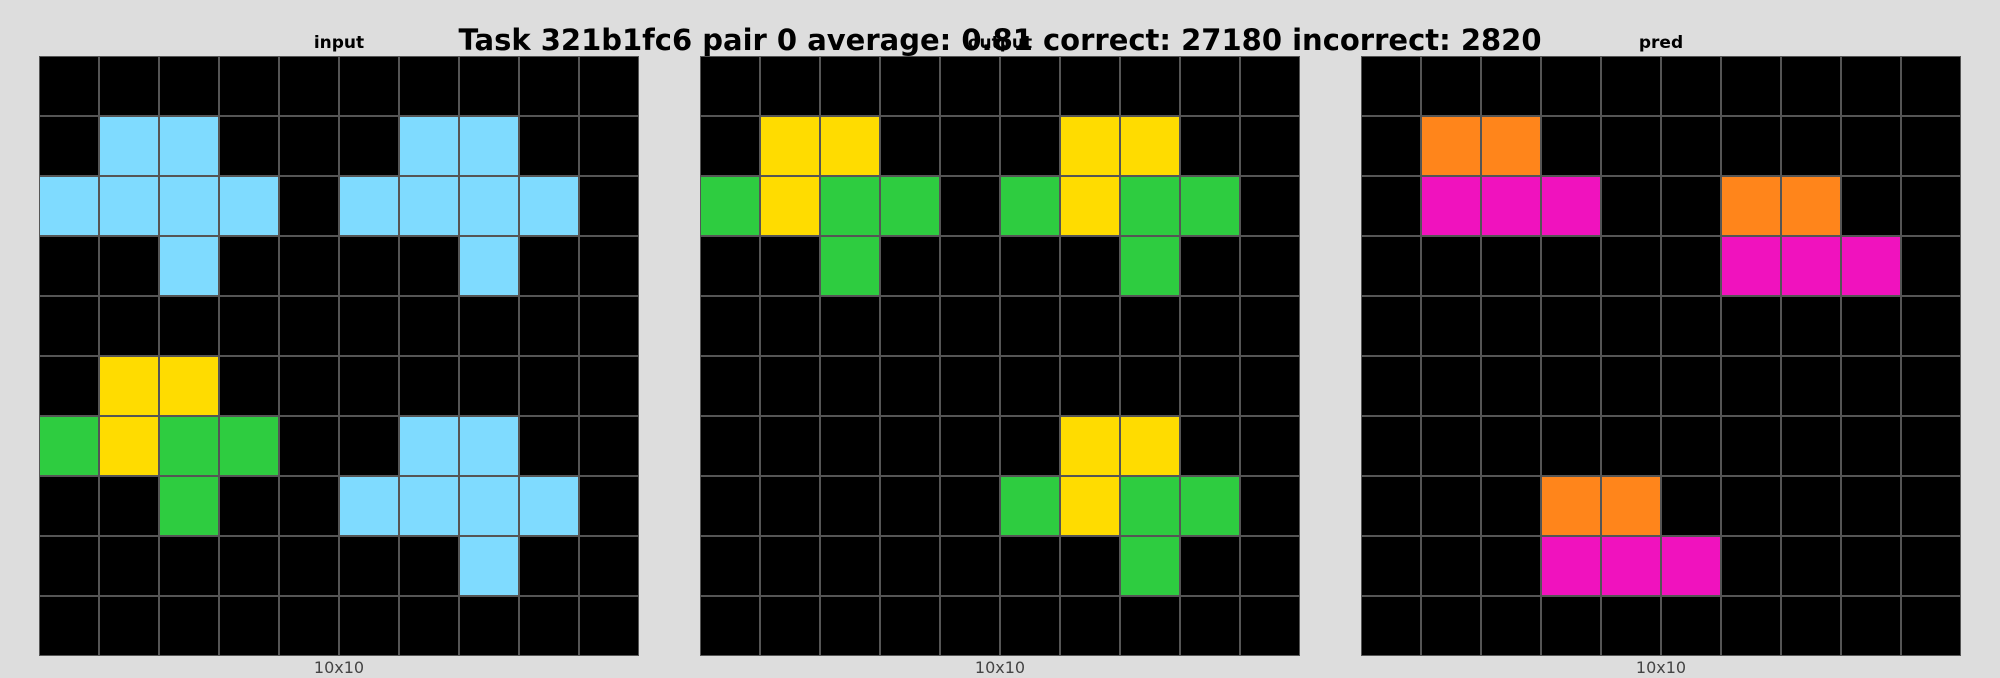 This screenshot has height=678, width=2000. What do you see at coordinates (339, 667) in the screenshot?
I see `input-size-label: 10x10` at bounding box center [339, 667].